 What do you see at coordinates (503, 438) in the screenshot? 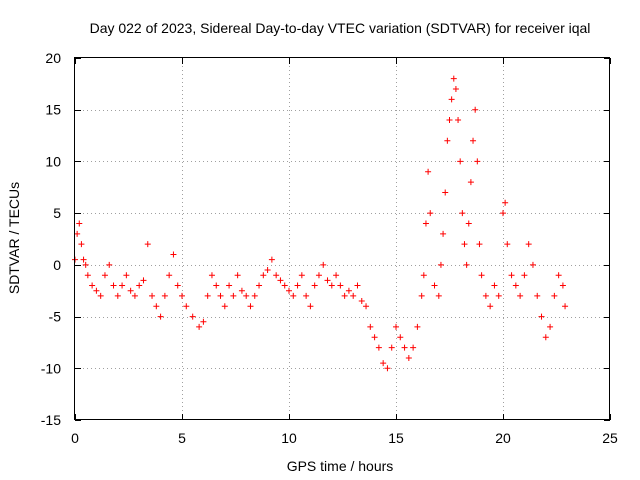
I see `x-tick-label: 20` at bounding box center [503, 438].